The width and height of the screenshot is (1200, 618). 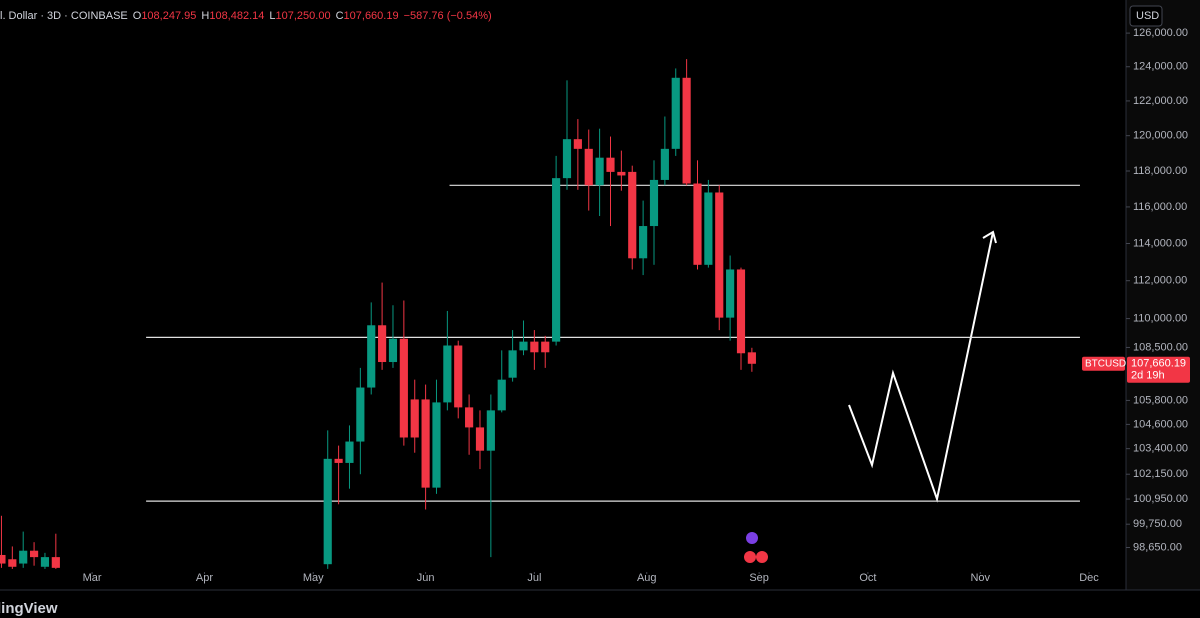 I want to click on y-tick-label: 98,650.00, so click(x=1157, y=547).